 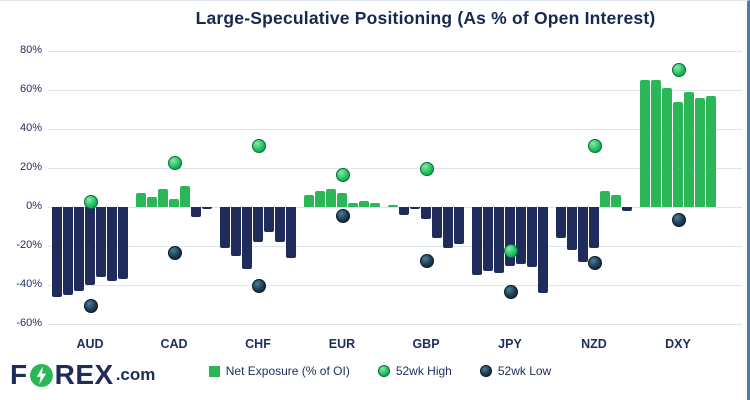 What do you see at coordinates (19, 374) in the screenshot?
I see `forex-logo-f: F` at bounding box center [19, 374].